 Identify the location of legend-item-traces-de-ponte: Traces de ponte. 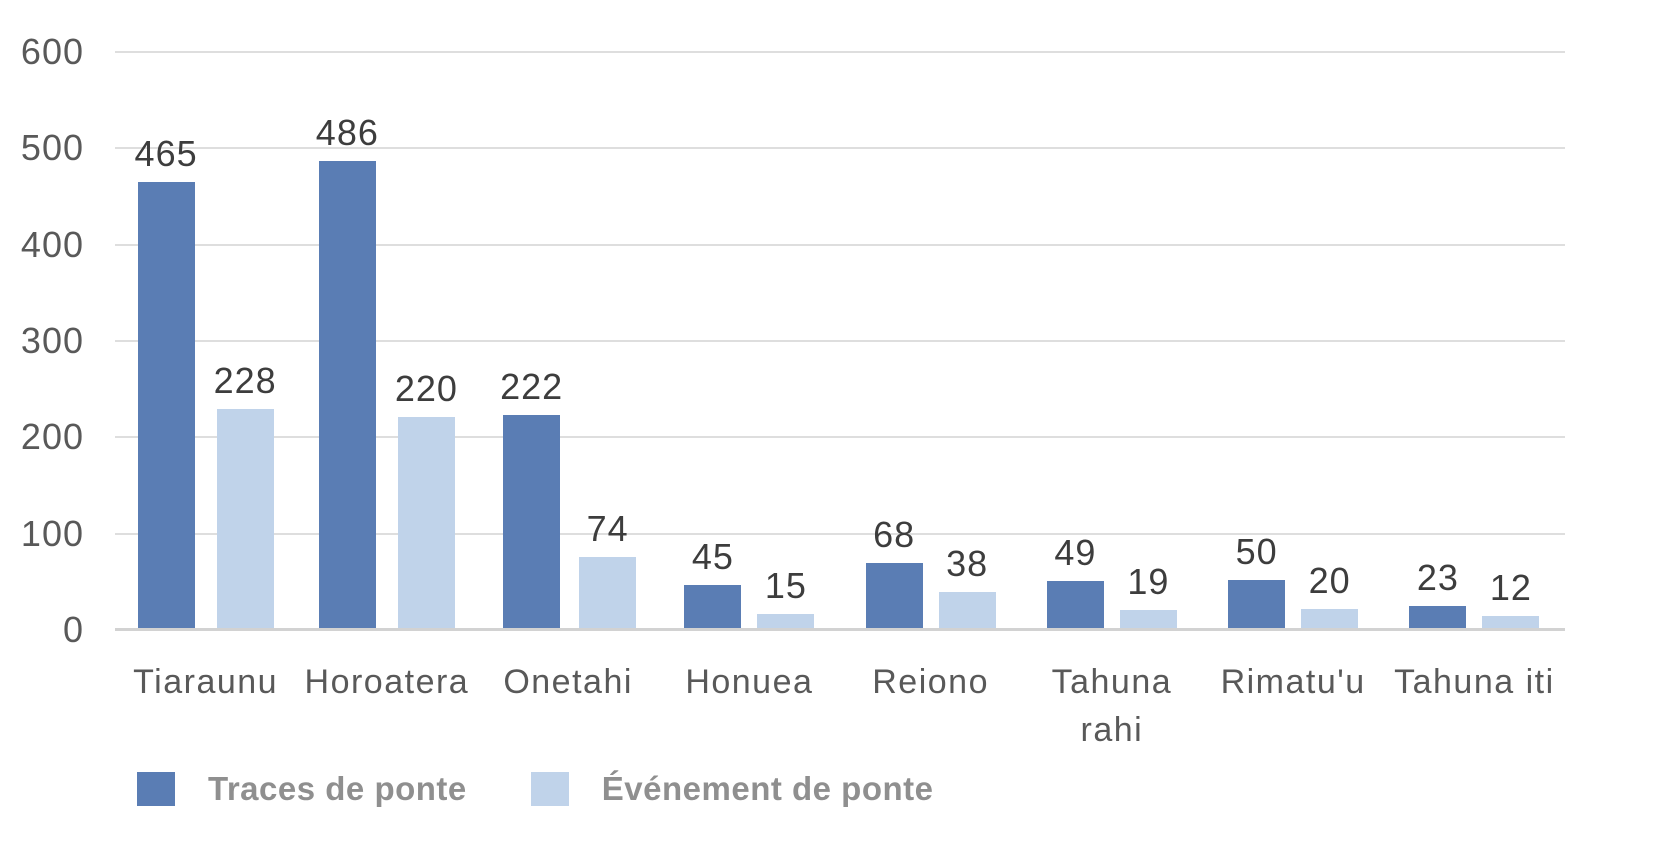
(302, 789).